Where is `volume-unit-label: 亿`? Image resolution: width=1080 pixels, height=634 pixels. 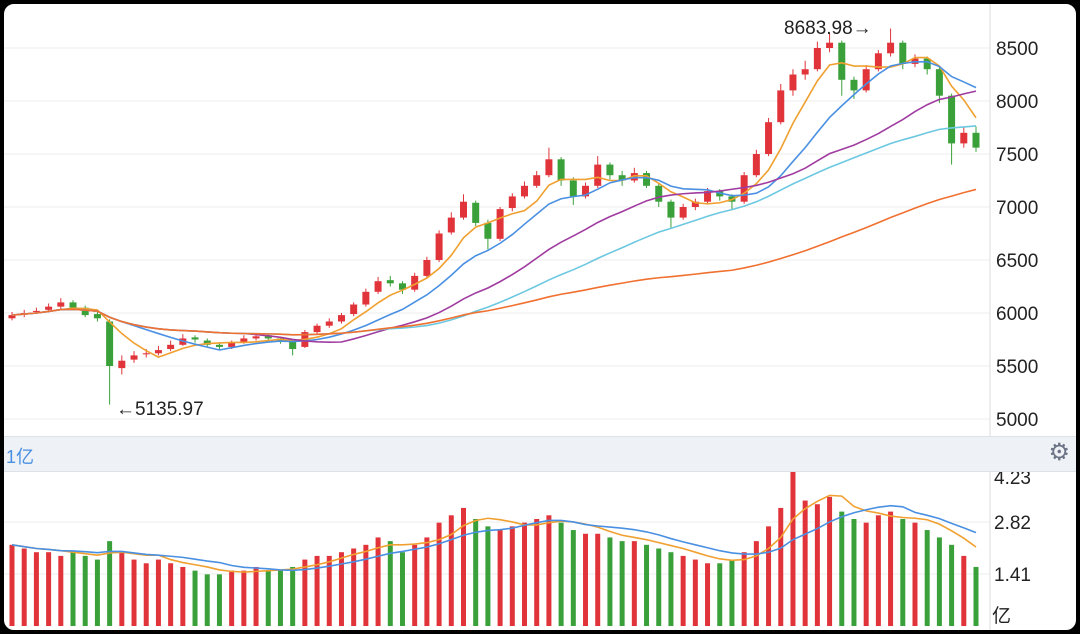
volume-unit-label: 亿 is located at coordinates (1001, 616).